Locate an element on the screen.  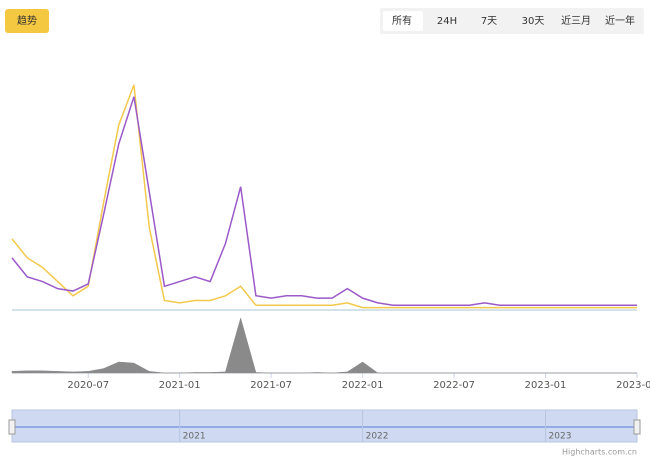
credit: Highcharts.com.cn is located at coordinates (599, 452).